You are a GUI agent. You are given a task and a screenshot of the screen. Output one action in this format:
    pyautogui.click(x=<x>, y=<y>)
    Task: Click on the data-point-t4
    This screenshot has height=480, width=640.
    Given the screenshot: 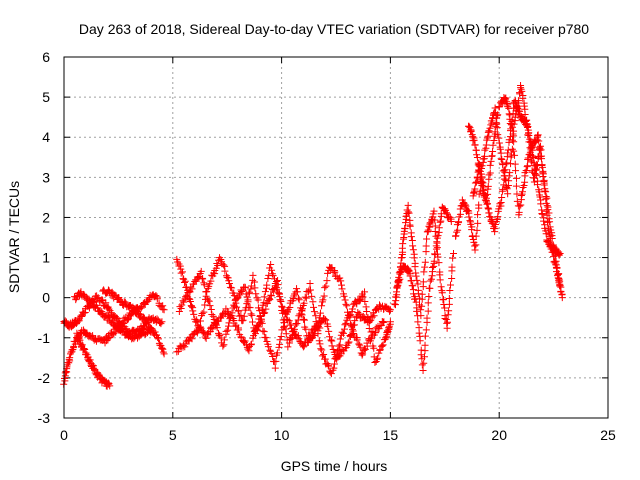 What is the action you would take?
    pyautogui.click(x=148, y=323)
    